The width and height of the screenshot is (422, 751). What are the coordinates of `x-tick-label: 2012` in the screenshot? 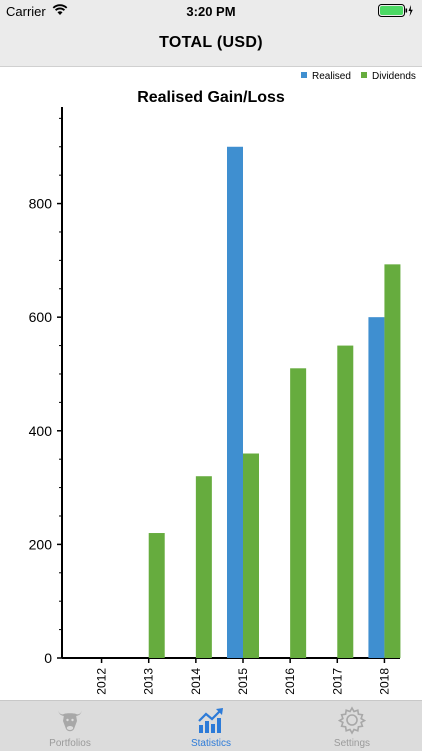 It's located at (102, 681).